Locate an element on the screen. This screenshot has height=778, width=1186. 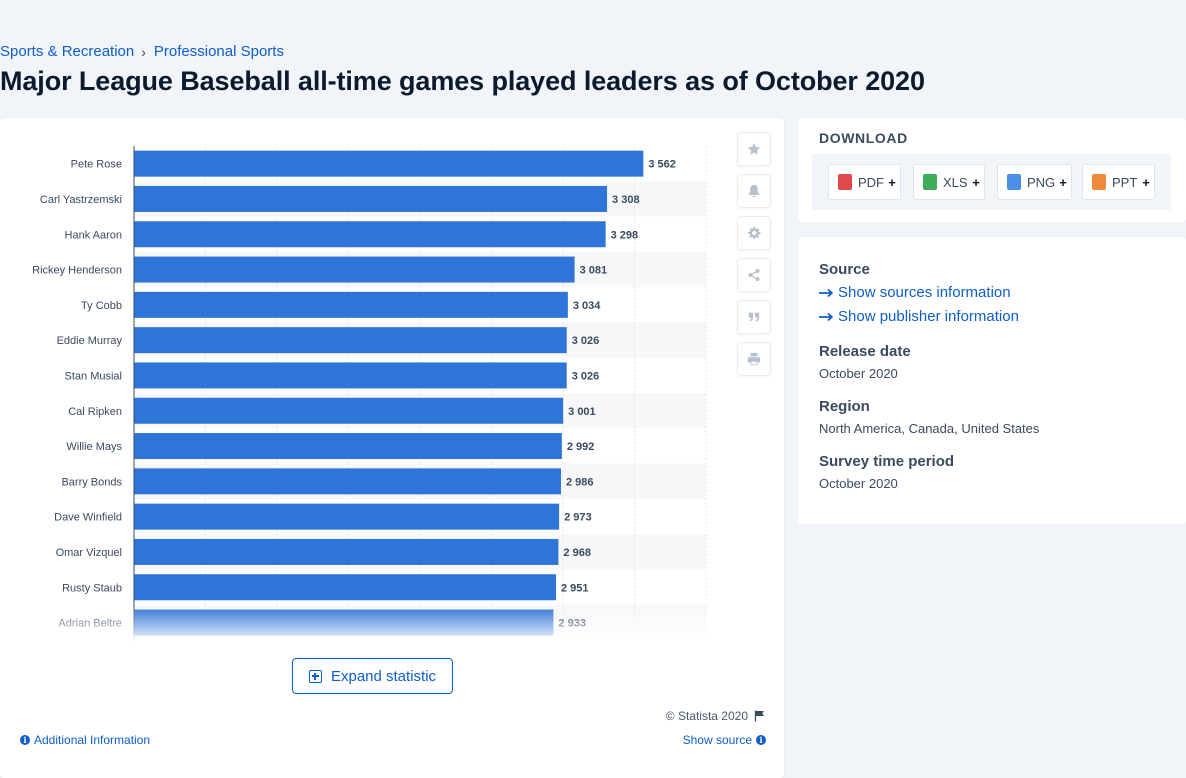
print-icon is located at coordinates (754, 359).